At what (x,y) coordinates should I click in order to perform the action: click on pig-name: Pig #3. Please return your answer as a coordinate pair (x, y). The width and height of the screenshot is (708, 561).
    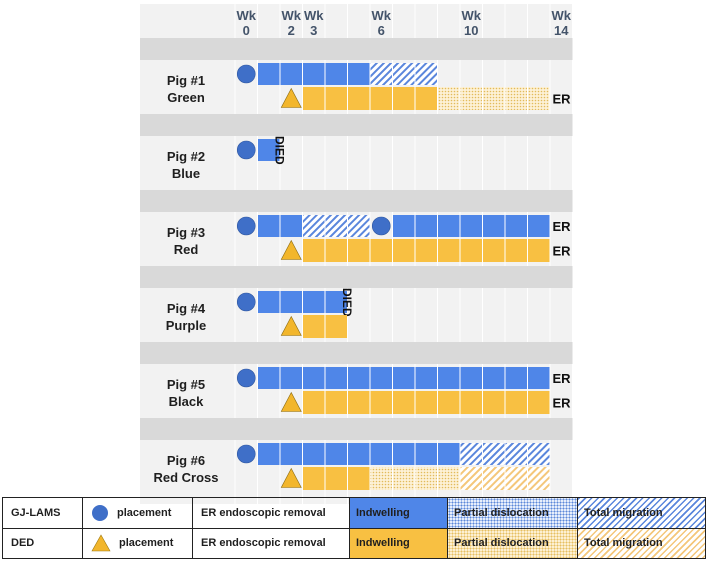
    Looking at the image, I should click on (186, 232).